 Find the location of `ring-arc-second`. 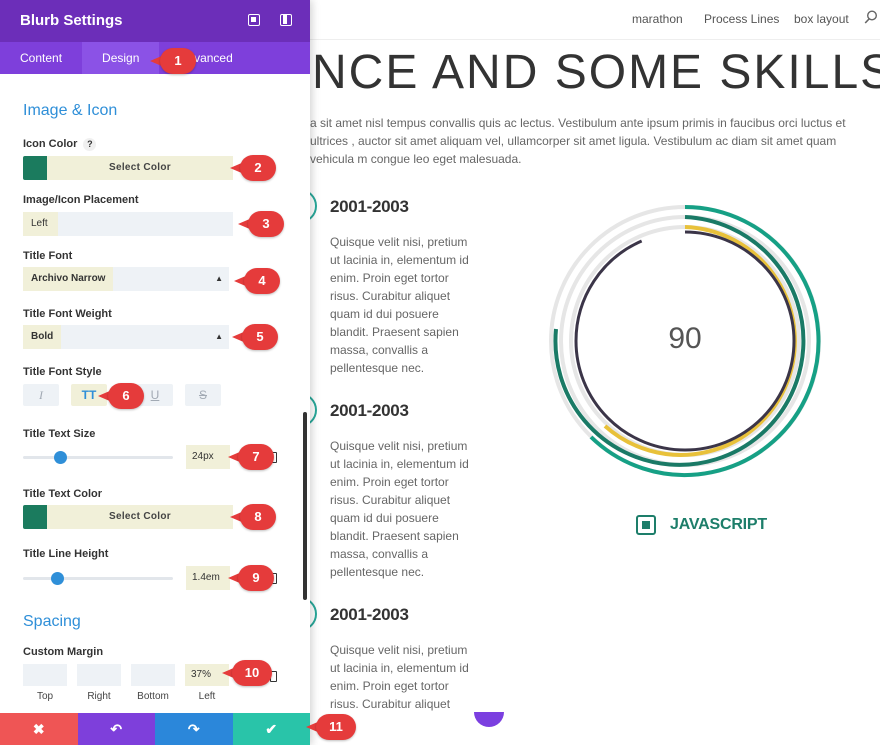

ring-arc-second is located at coordinates (679, 341).